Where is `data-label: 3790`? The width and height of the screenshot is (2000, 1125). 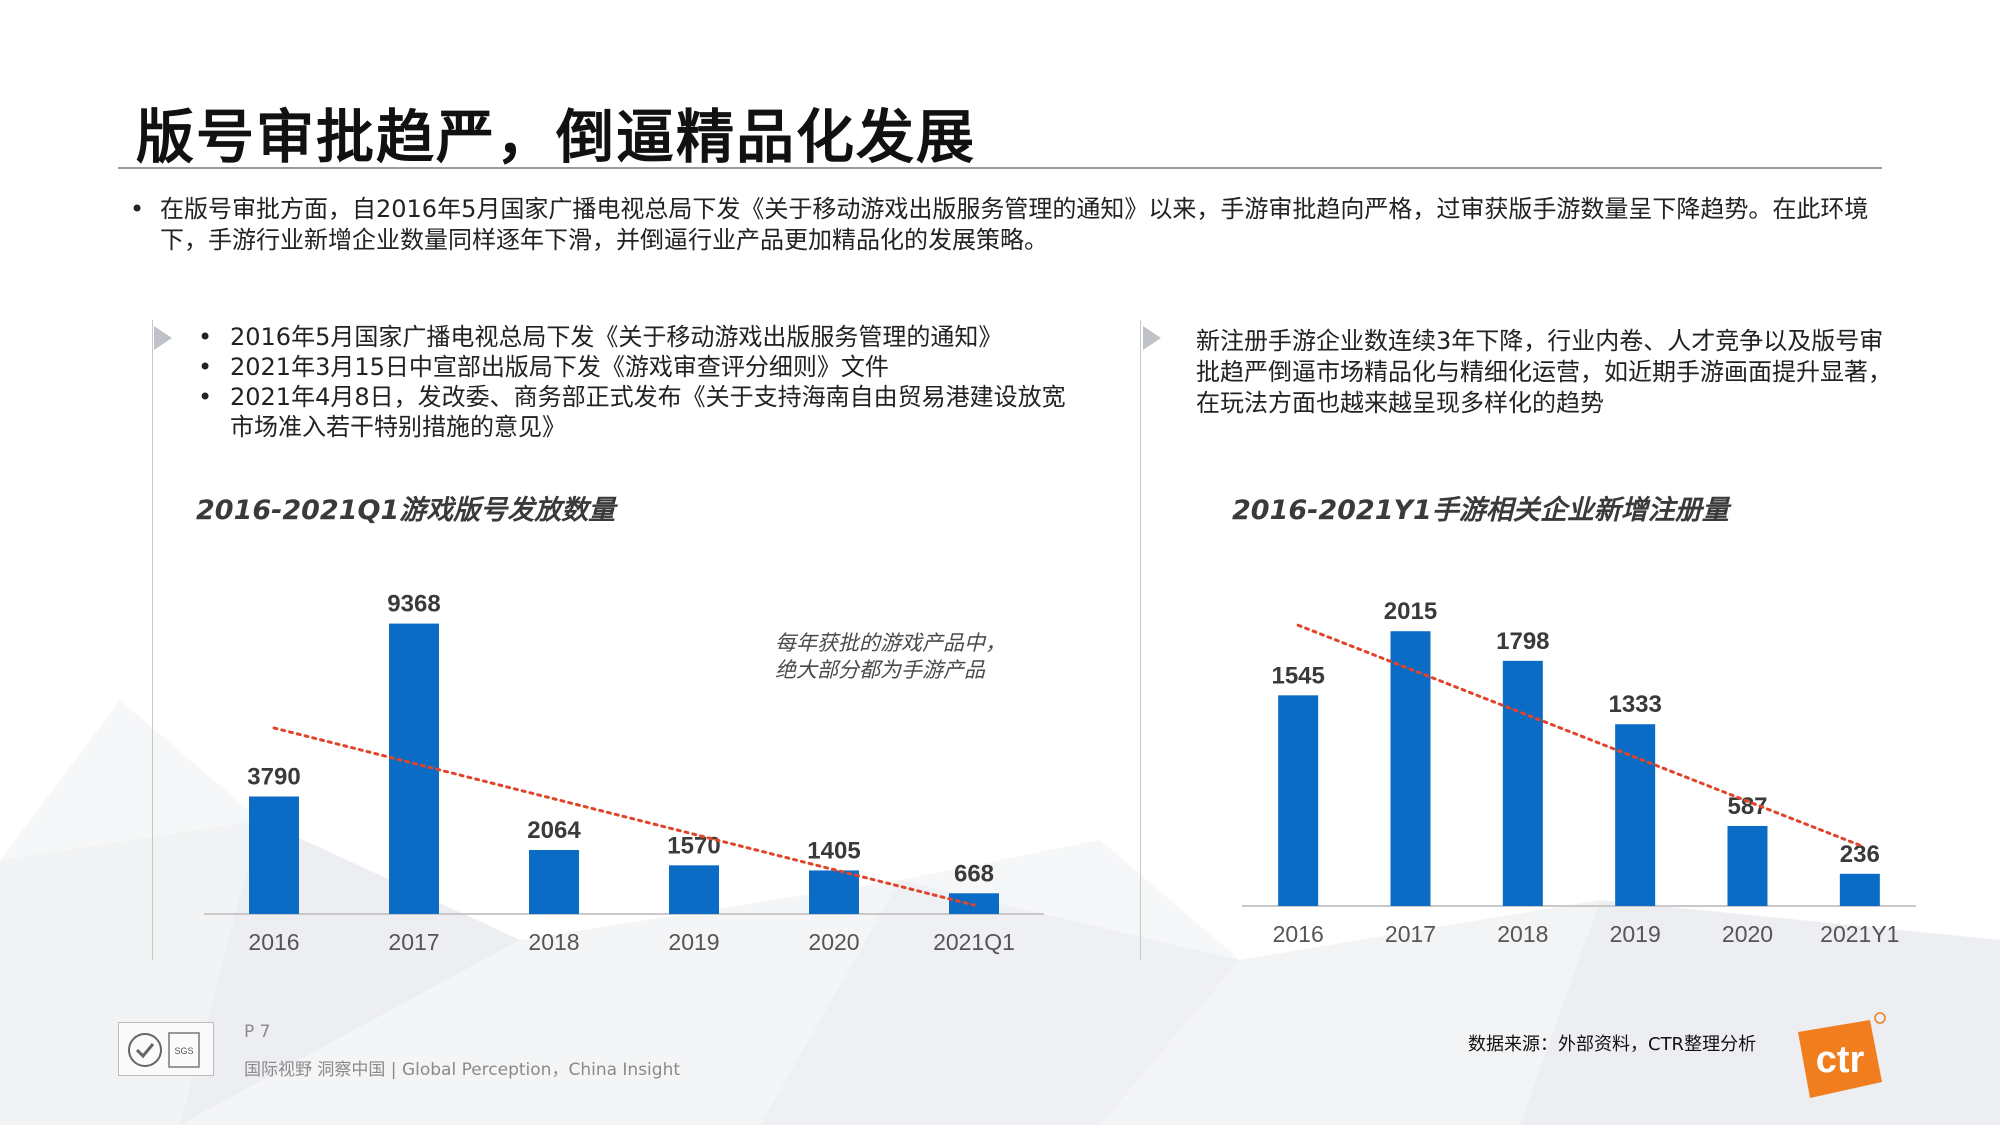
data-label: 3790 is located at coordinates (273, 777).